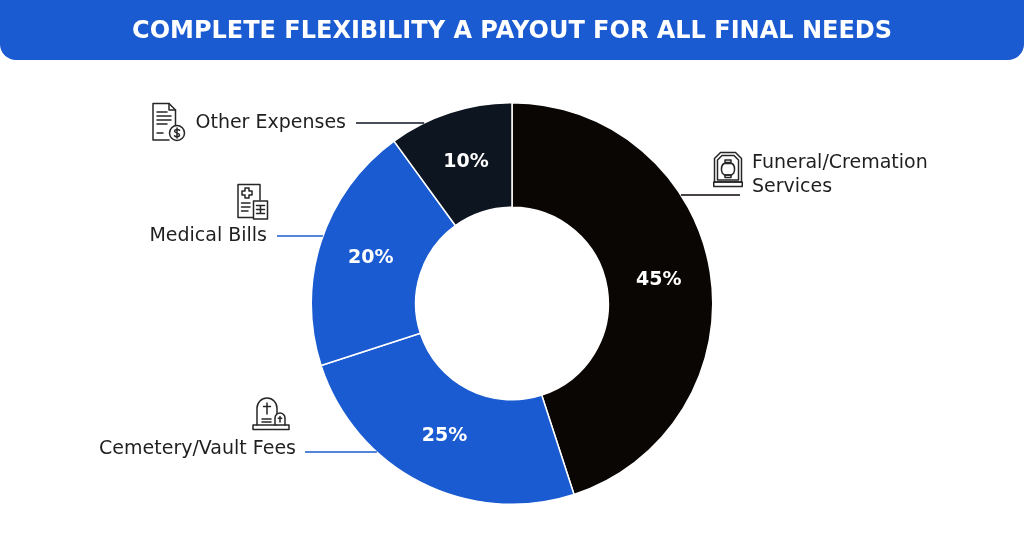  Describe the element at coordinates (466, 160) in the screenshot. I see `data-label: 10%` at that location.